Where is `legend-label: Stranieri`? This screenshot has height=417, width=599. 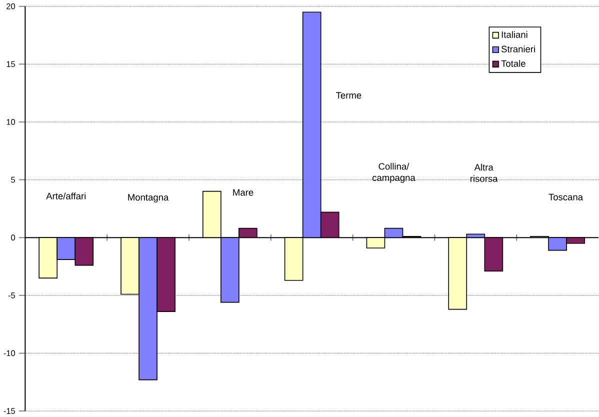
legend-label: Stranieri is located at coordinates (518, 48).